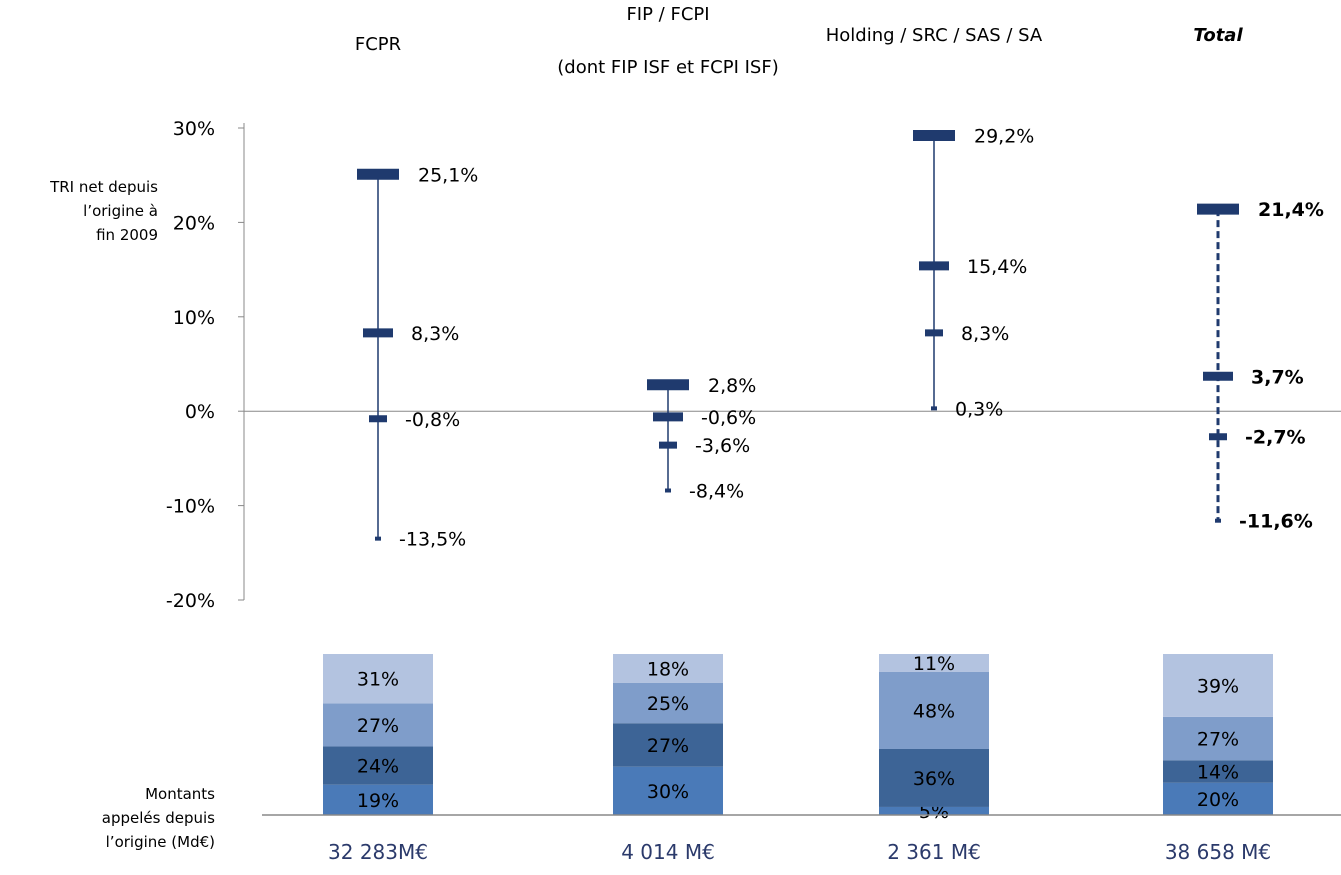 This screenshot has height=875, width=1341. Describe the element at coordinates (378, 852) in the screenshot. I see `bar-total-label-1: 32 283M€` at that location.